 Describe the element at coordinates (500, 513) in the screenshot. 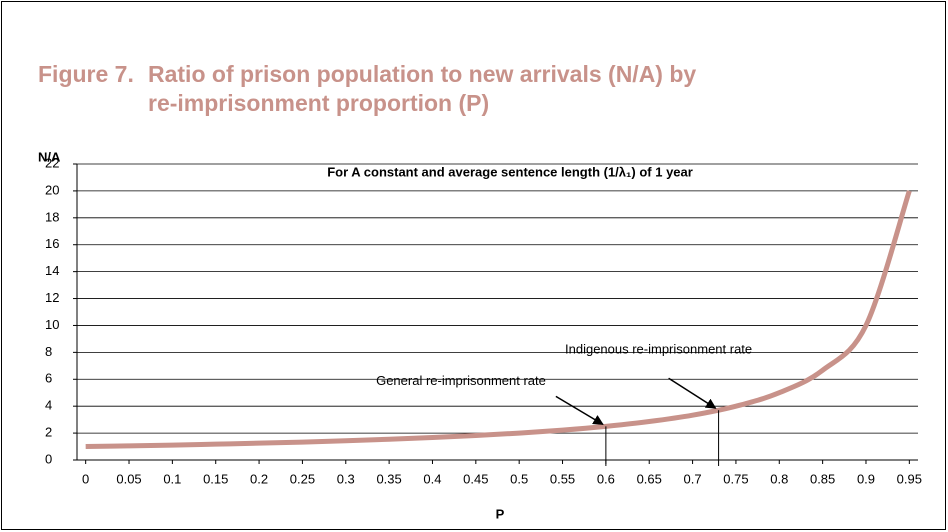

I see `x-axis-label: P` at that location.